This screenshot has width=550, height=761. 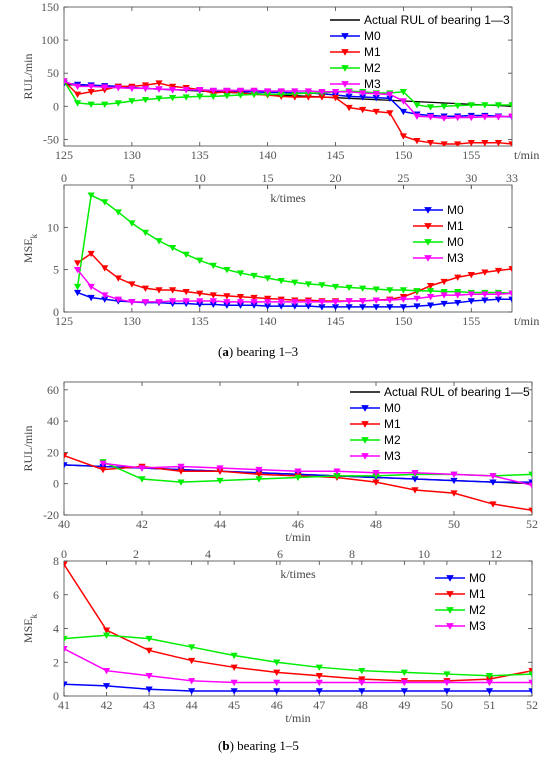 What do you see at coordinates (107, 705) in the screenshot?
I see `x-tick-label: 42` at bounding box center [107, 705].